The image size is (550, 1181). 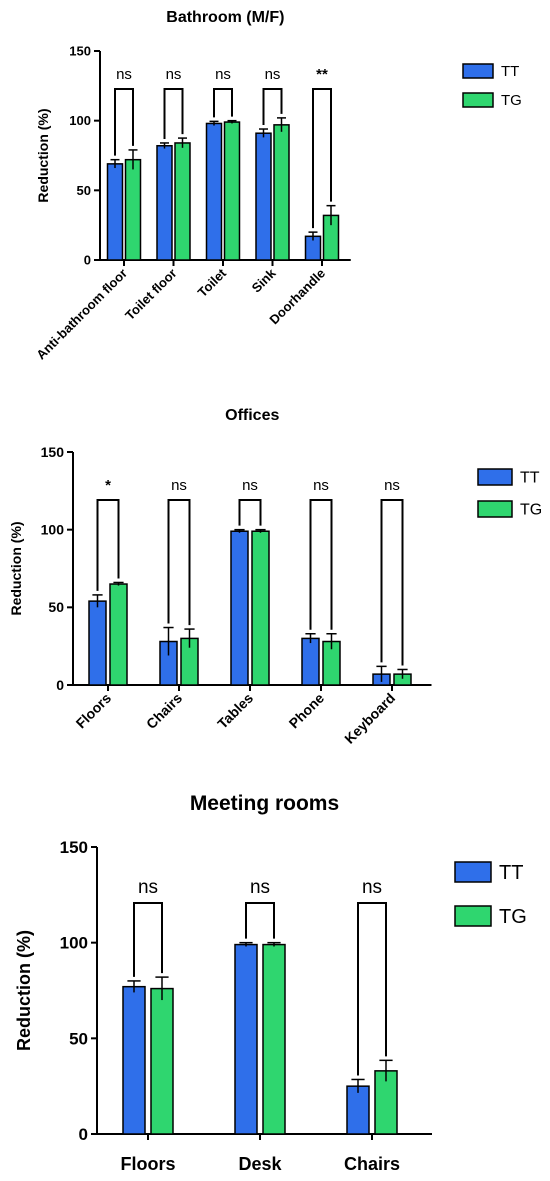 What do you see at coordinates (264, 280) in the screenshot?
I see `x-tick-label: Sink` at bounding box center [264, 280].